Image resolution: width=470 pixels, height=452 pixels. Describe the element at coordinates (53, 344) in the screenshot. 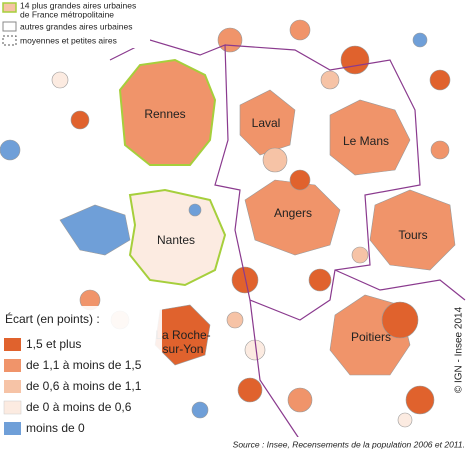

I see `legend-label: 1,5 et plus` at that location.